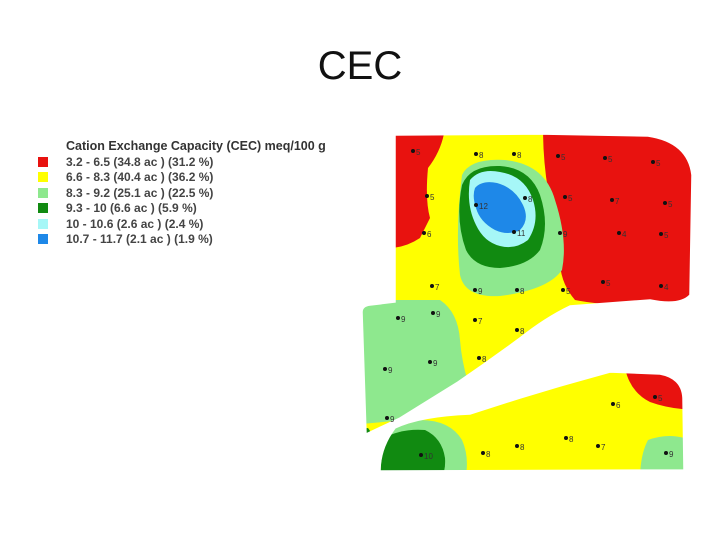 The height and width of the screenshot is (540, 720). I want to click on legend-item: 10 - 10.6 (2.6 ac ) (2.4 %), so click(182, 224).